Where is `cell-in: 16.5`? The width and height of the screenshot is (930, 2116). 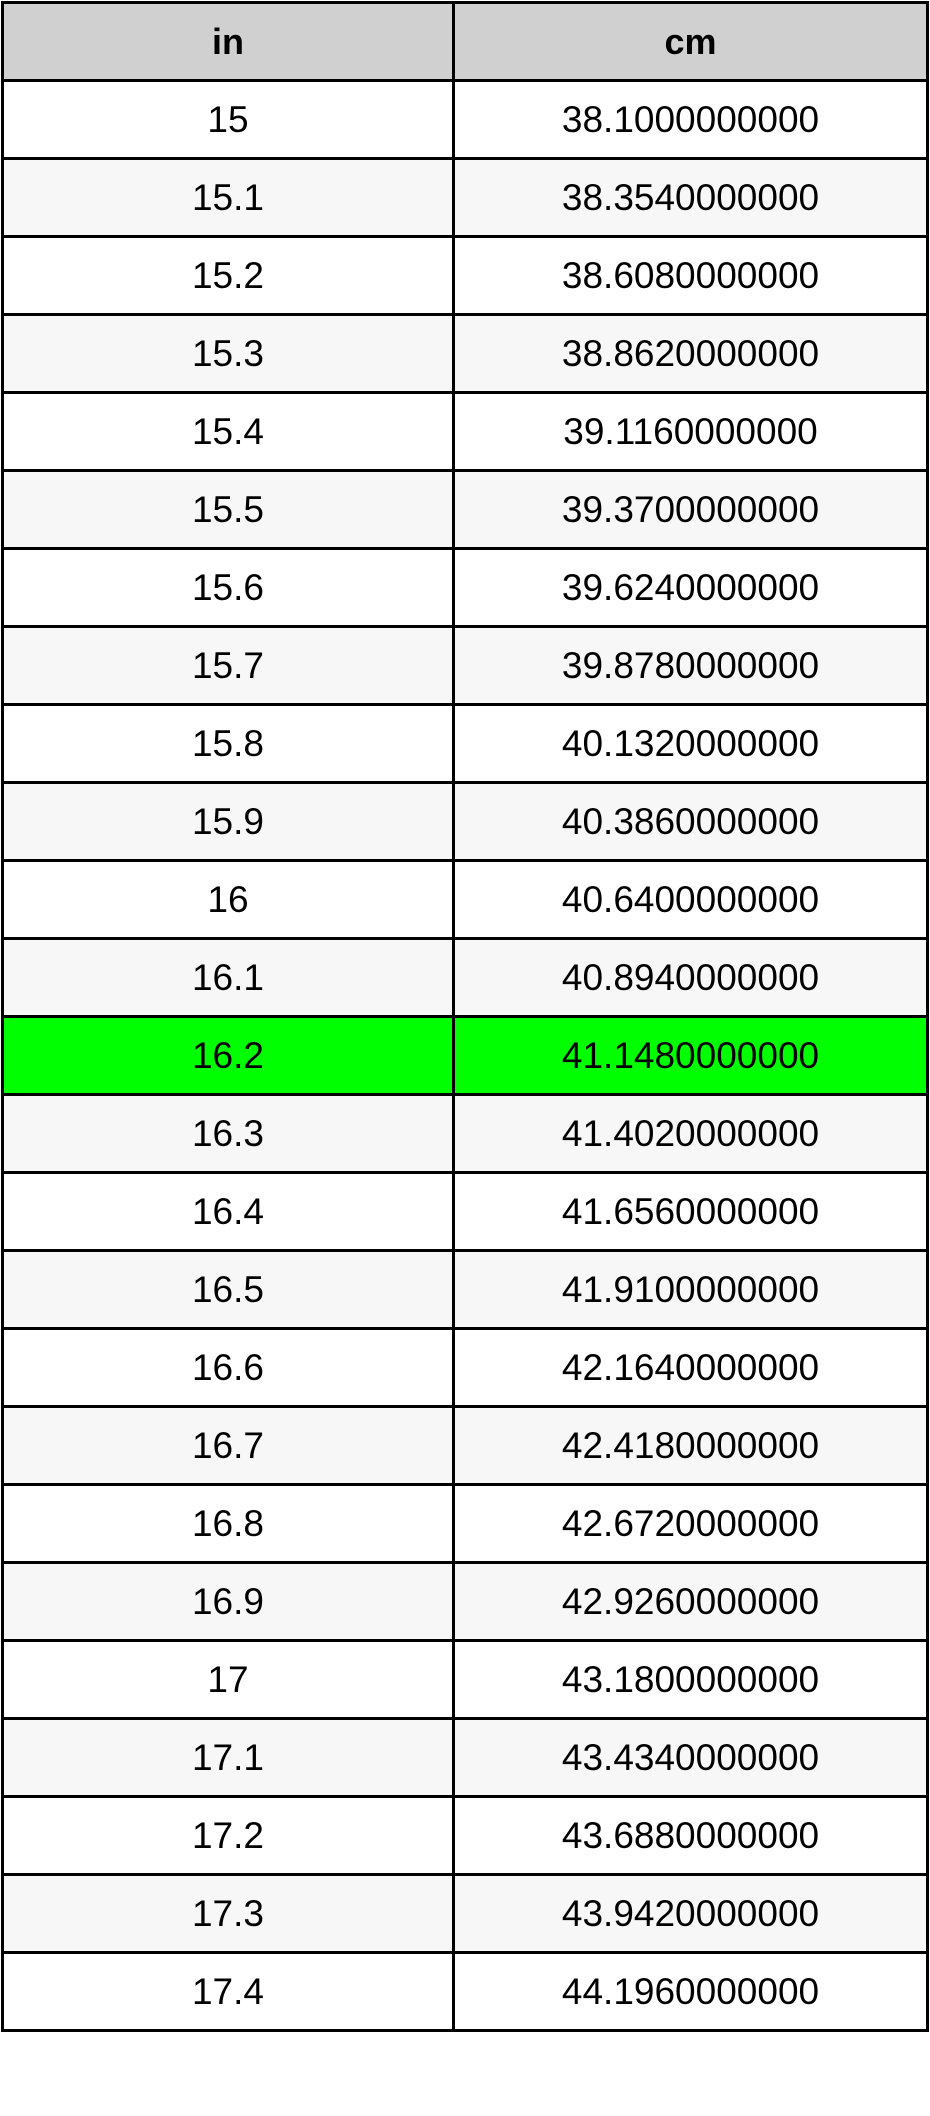
cell-in: 16.5 is located at coordinates (228, 1289).